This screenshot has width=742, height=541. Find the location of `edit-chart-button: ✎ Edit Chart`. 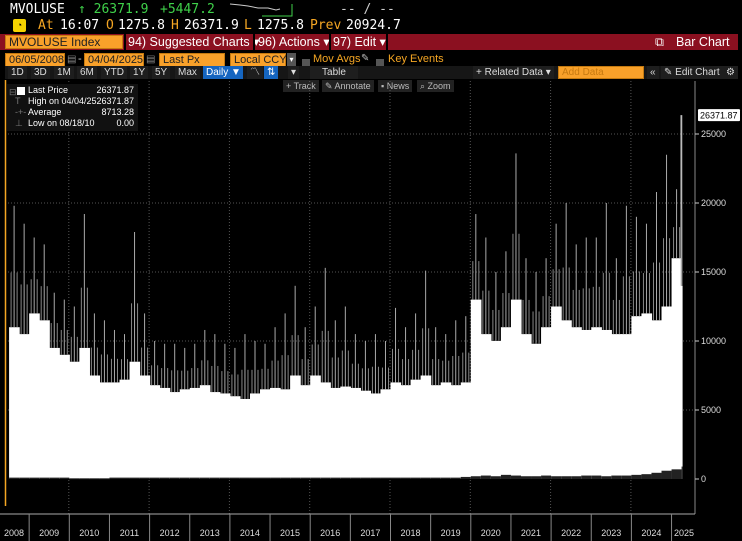

edit-chart-button: ✎ Edit Chart is located at coordinates (692, 72).